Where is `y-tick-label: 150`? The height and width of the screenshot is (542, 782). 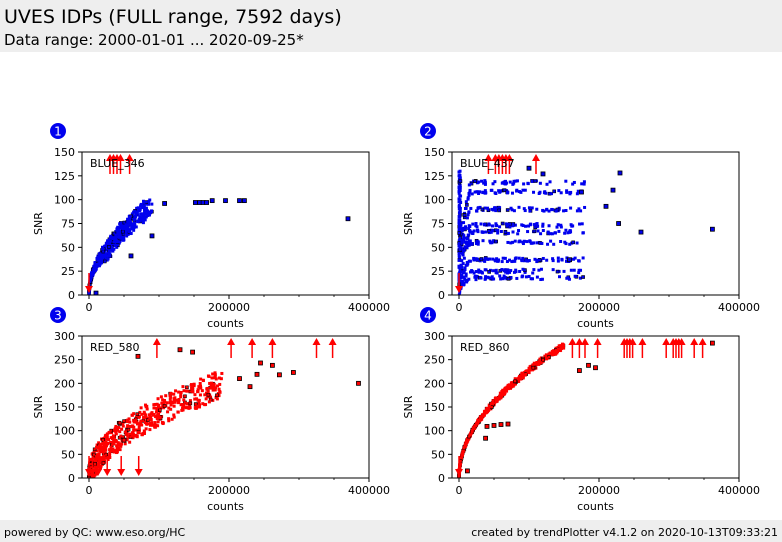 y-tick-label: 150 is located at coordinates (64, 407).